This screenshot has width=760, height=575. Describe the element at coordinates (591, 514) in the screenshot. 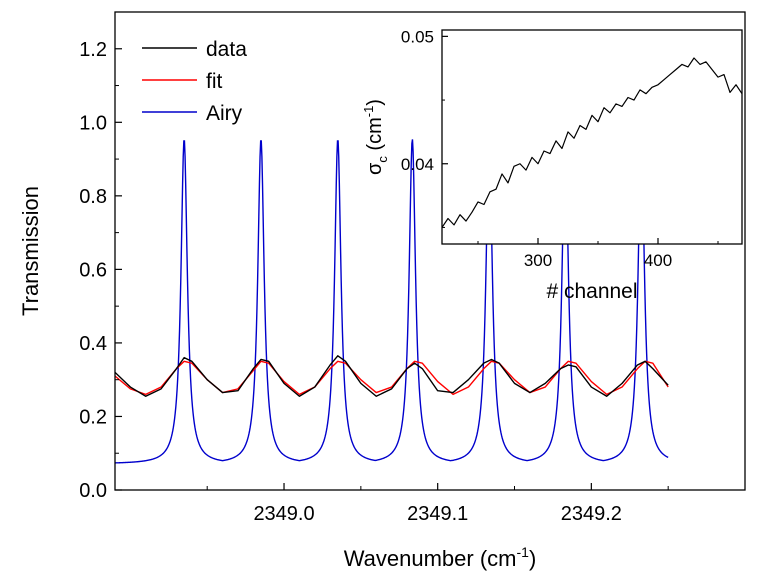

I see `main-x-tick-label: 2349.2` at that location.